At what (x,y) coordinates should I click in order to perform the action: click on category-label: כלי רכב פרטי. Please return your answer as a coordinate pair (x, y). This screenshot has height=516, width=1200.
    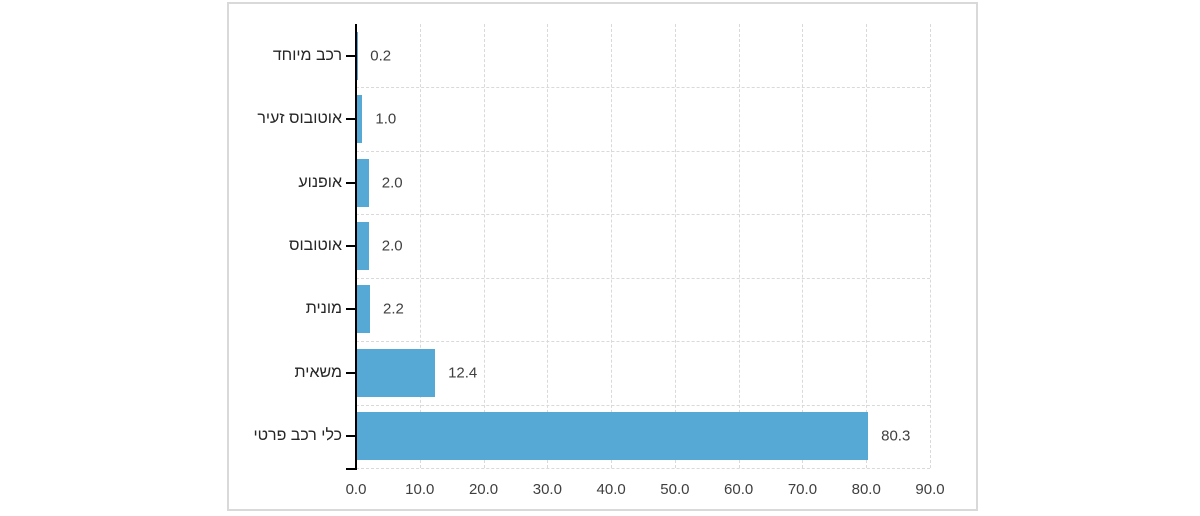
    Looking at the image, I should click on (297, 436).